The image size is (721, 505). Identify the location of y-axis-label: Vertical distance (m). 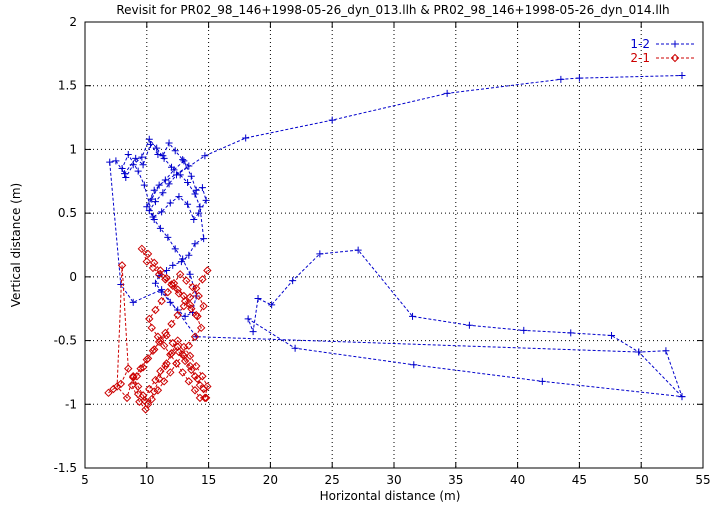
(16, 245).